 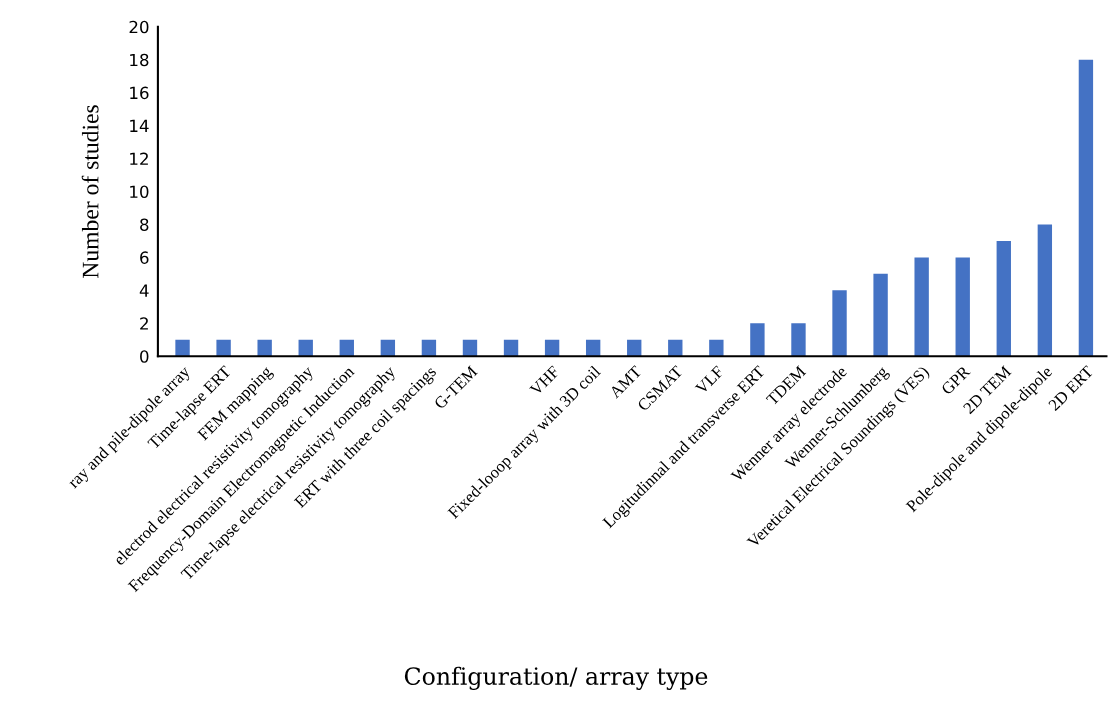 What do you see at coordinates (556, 678) in the screenshot?
I see `x-axis-title: Configuration/ array type` at bounding box center [556, 678].